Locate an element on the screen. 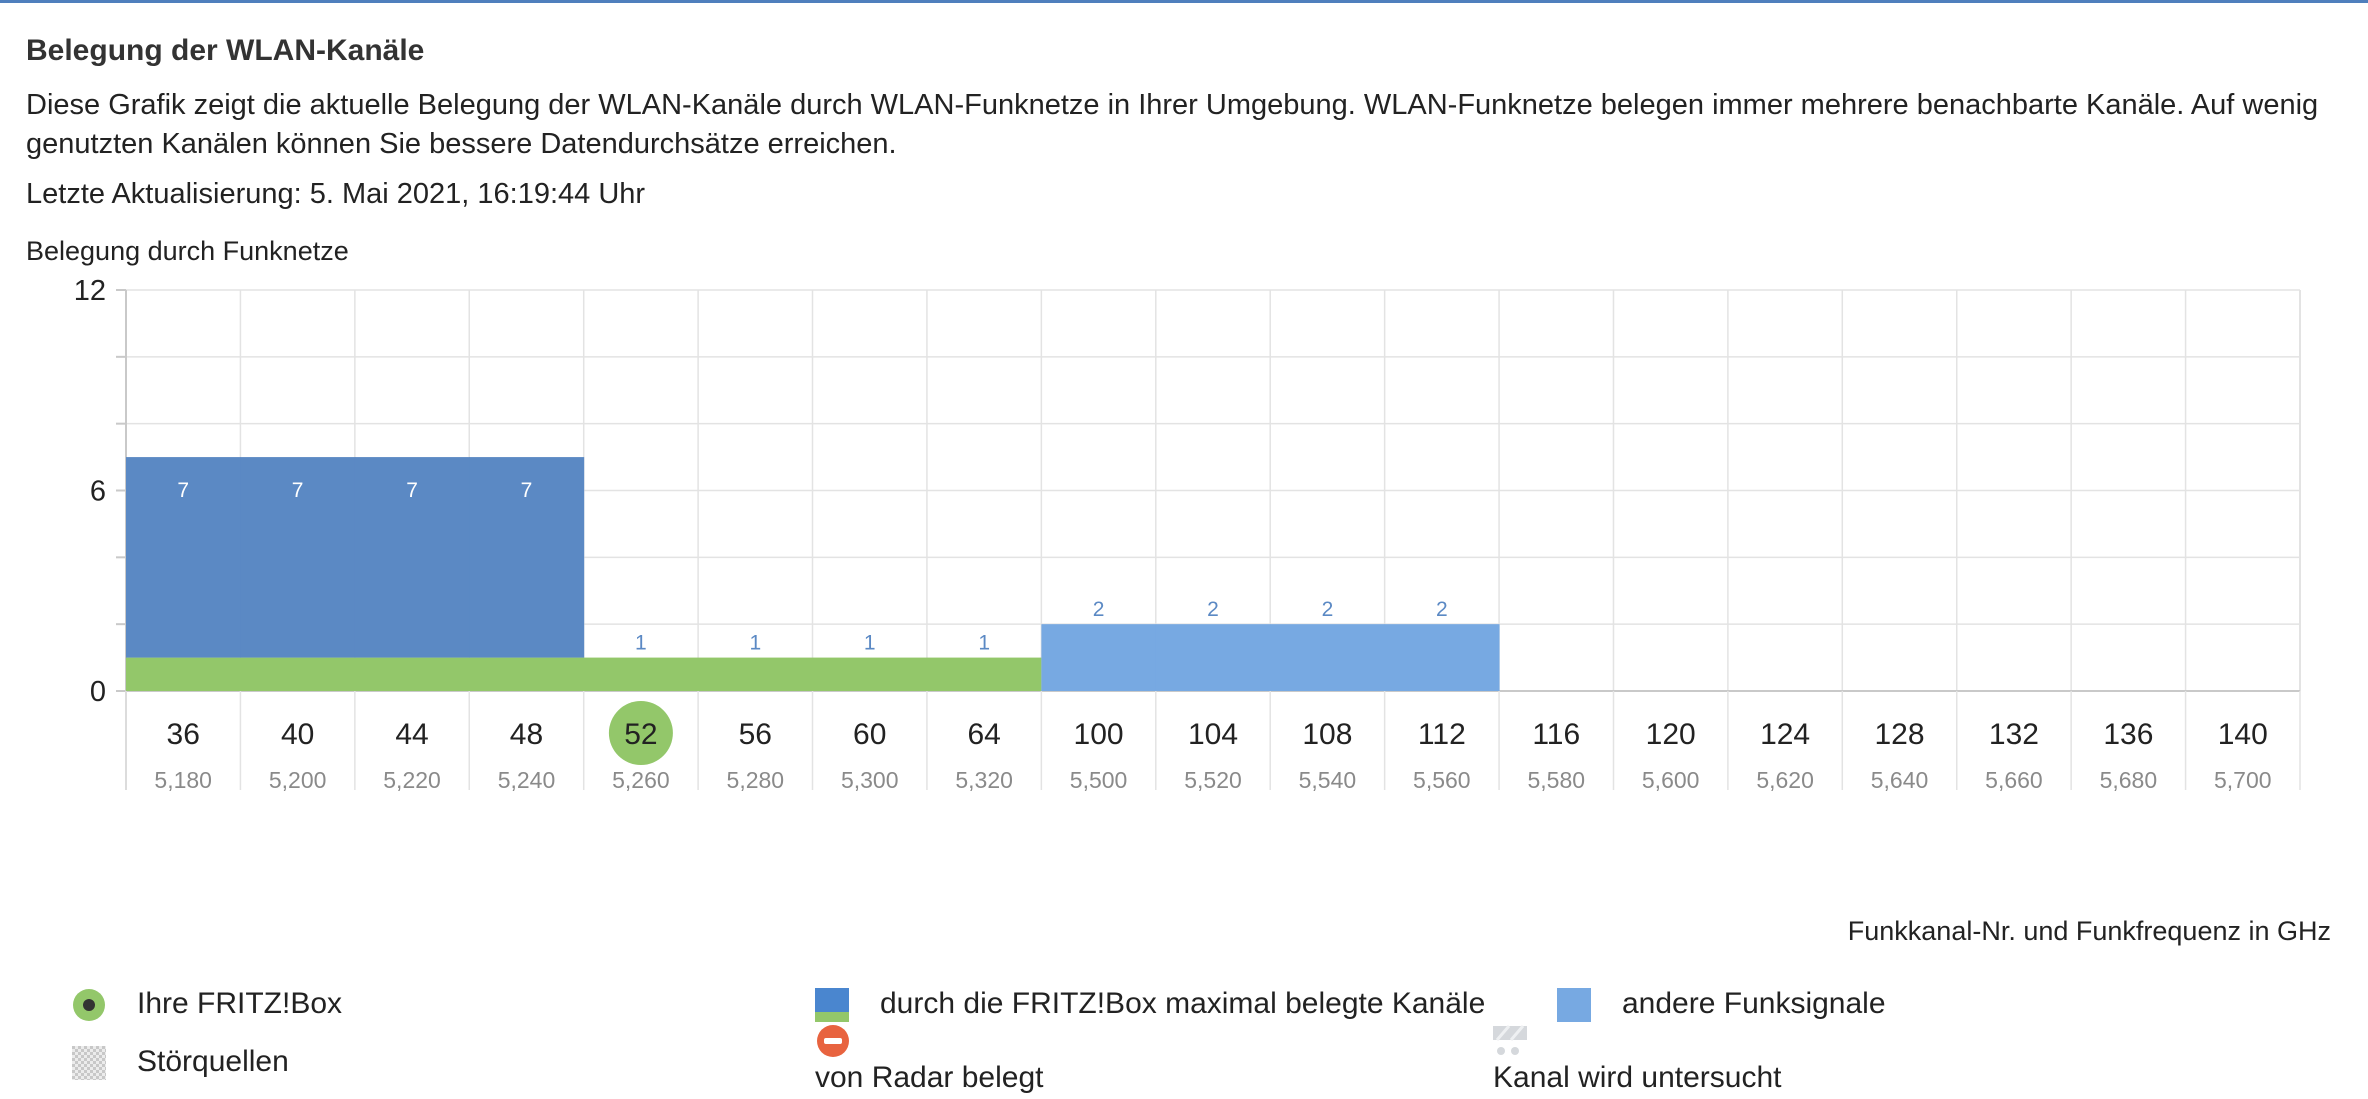  frequency-label: 5,520 is located at coordinates (1213, 780).